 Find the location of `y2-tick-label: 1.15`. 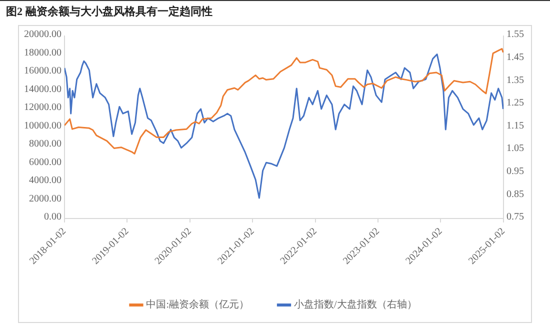

y2-tick-label: 1.15 is located at coordinates (515, 126).